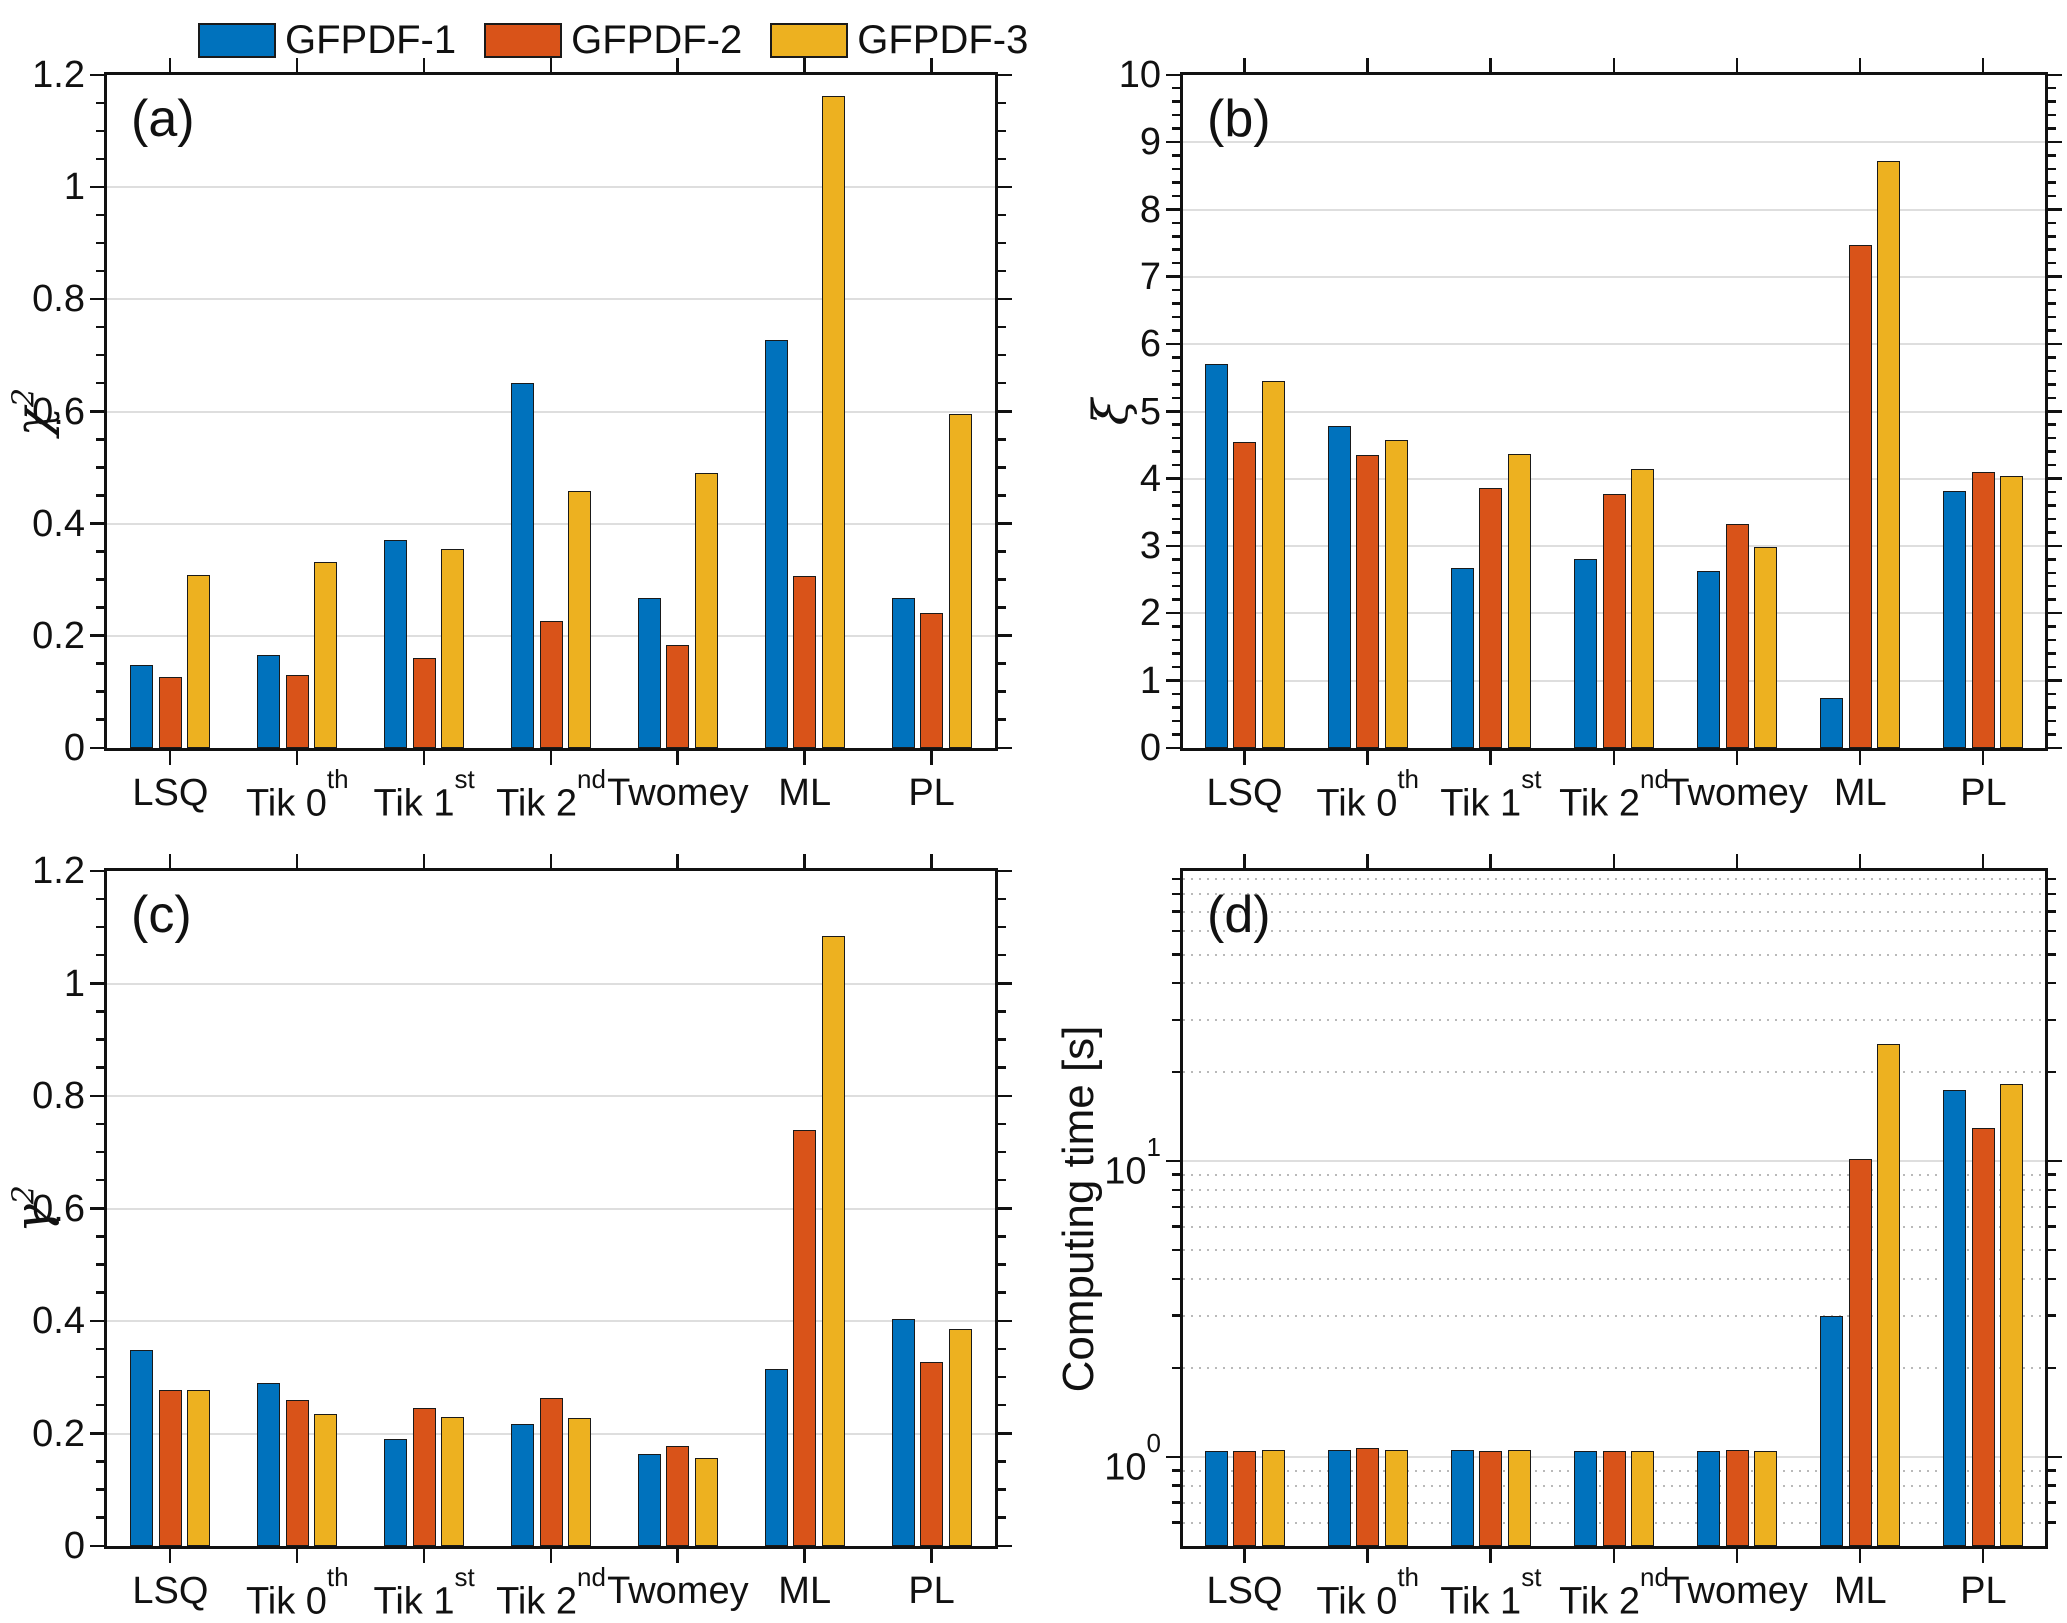  What do you see at coordinates (33, 1208) in the screenshot?
I see `y-axis-label-c: γ2` at bounding box center [33, 1208].